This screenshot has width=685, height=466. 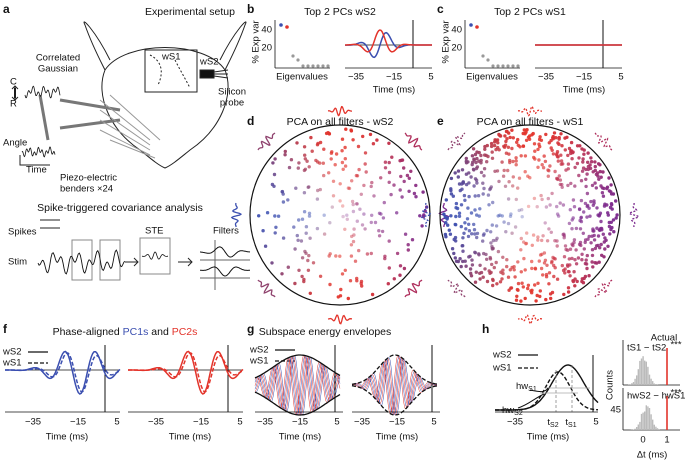 I want to click on wave, so click(x=236, y=215).